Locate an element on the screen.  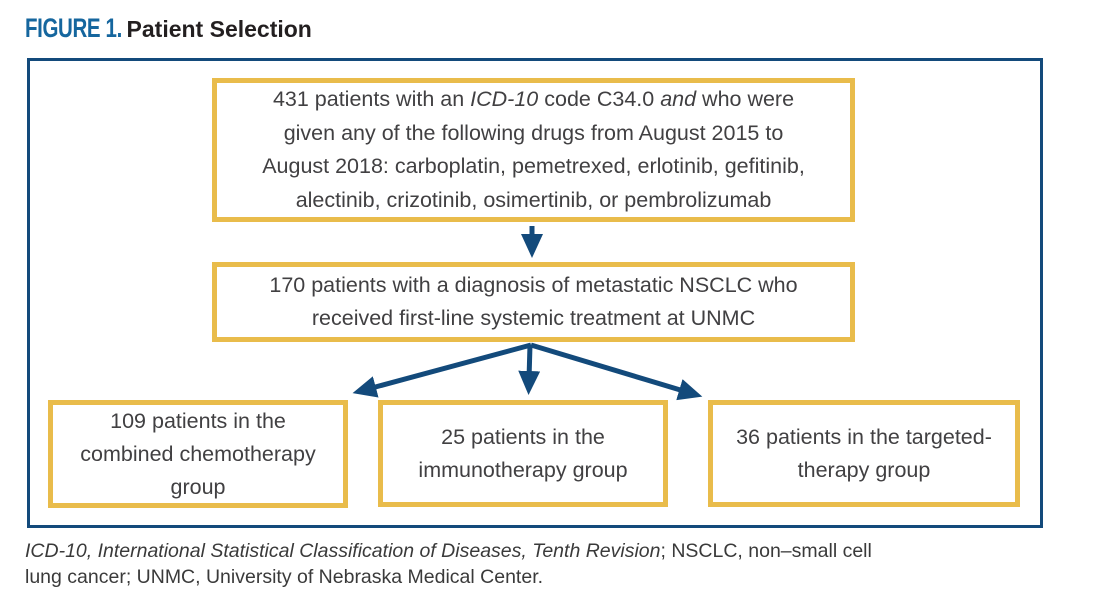
arrow-fork-right is located at coordinates (616, 371).